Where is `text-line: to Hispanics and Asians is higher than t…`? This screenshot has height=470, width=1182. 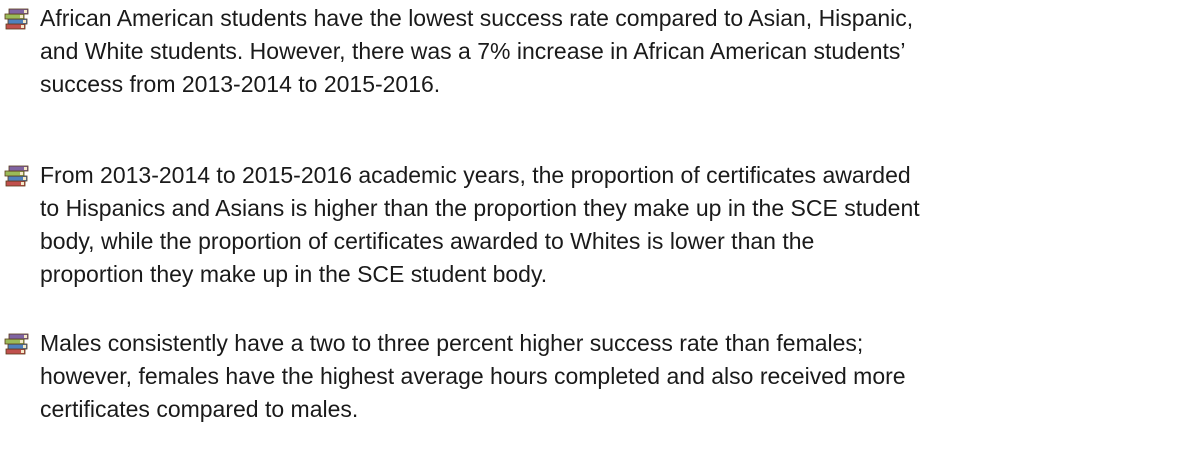 text-line: to Hispanics and Asians is higher than t… is located at coordinates (480, 208).